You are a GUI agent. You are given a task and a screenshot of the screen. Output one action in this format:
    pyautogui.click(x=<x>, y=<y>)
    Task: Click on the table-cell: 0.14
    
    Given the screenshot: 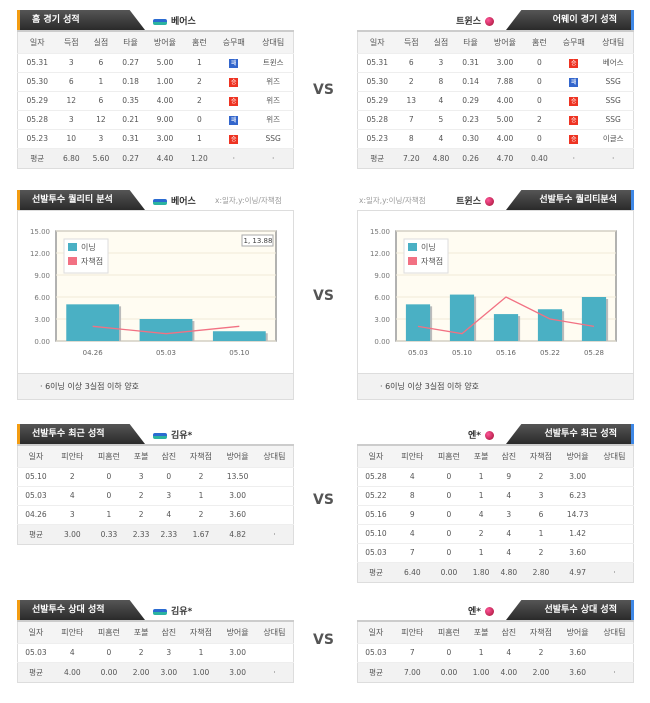 What is the action you would take?
    pyautogui.click(x=470, y=81)
    